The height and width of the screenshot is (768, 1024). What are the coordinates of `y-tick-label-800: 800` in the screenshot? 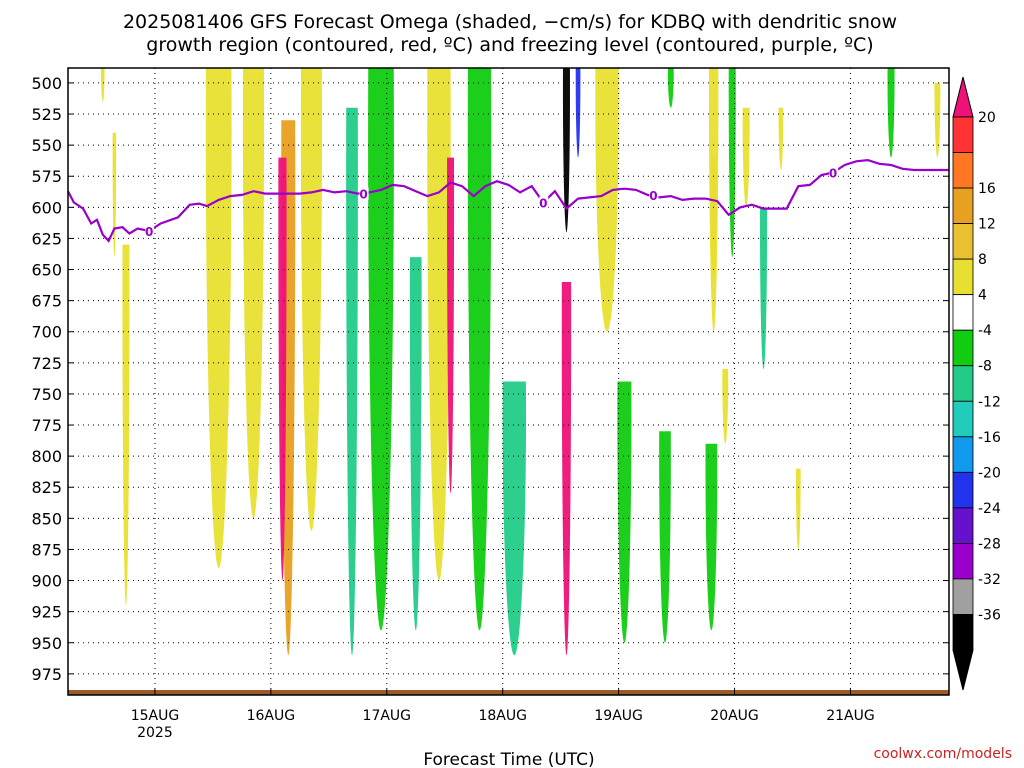 It's located at (46, 456).